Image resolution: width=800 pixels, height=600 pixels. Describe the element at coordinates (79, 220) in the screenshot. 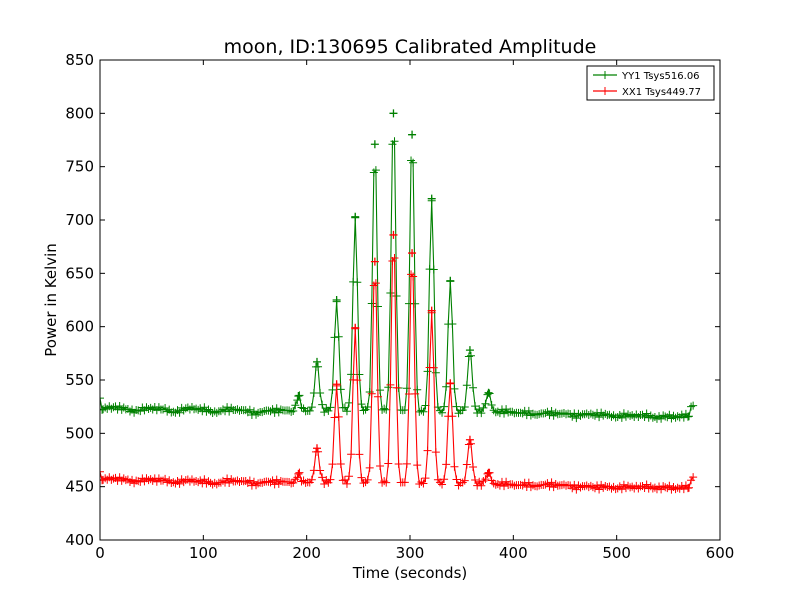

I see `y-tick-label: 700` at that location.